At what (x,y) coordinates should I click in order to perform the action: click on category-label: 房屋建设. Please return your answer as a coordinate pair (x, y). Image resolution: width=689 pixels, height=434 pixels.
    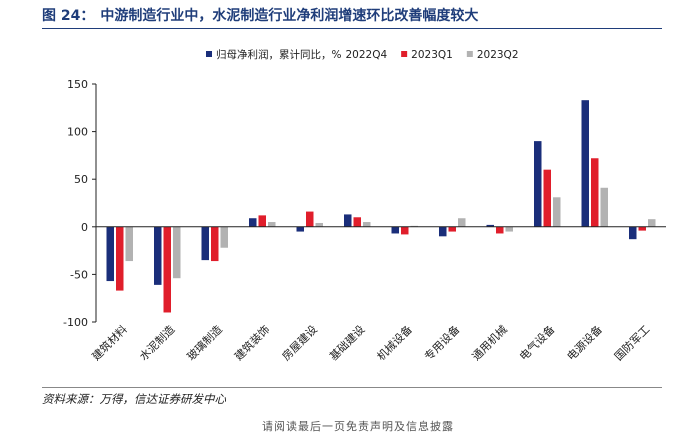
    Looking at the image, I should click on (299, 342).